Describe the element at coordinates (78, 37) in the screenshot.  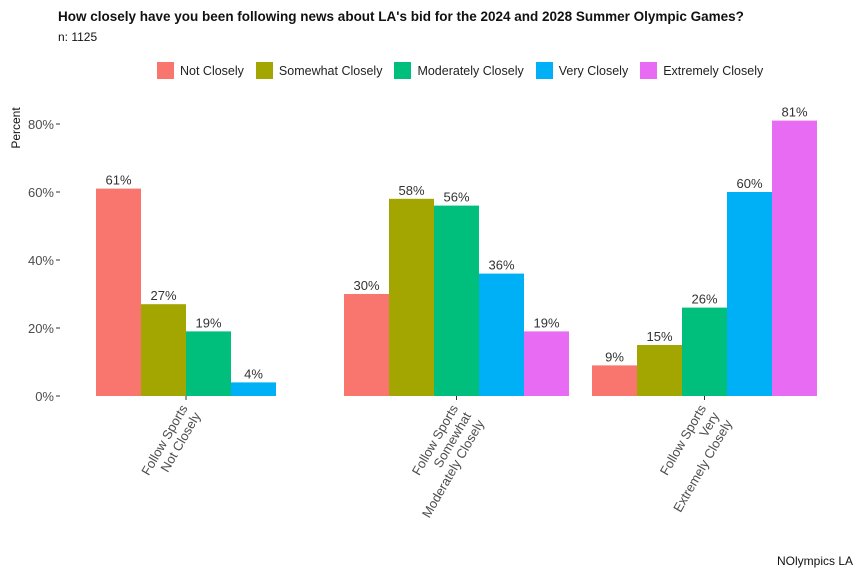
I see `chart-subtitle: n: 1125` at that location.